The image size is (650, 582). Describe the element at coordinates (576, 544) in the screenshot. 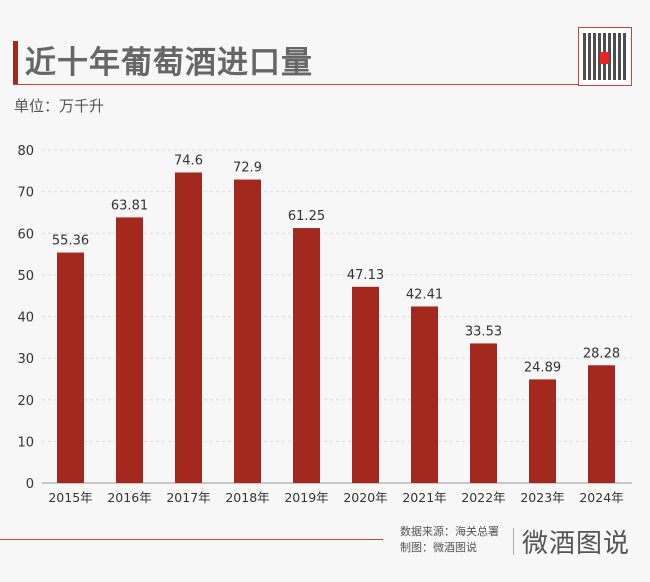

I see `brand-logo: 微酒图说` at that location.